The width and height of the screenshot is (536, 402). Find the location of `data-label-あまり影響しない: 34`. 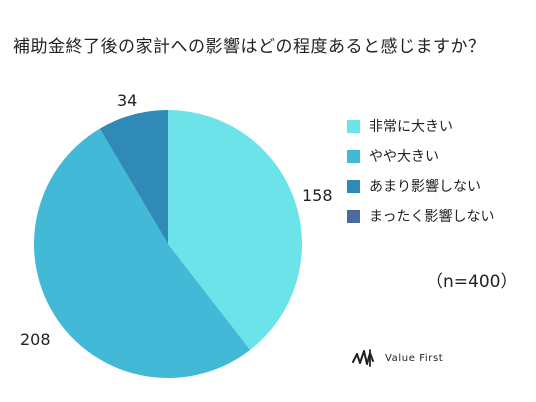

data-label-あまり影響しない: 34 is located at coordinates (127, 100).